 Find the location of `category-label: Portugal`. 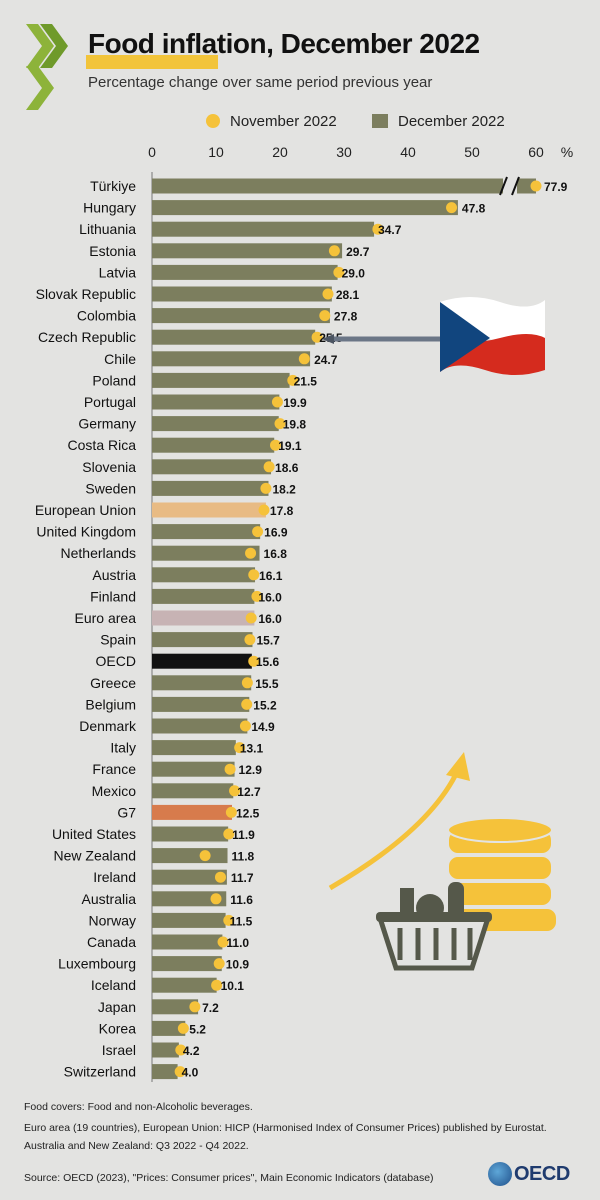

category-label: Portugal is located at coordinates (110, 402).